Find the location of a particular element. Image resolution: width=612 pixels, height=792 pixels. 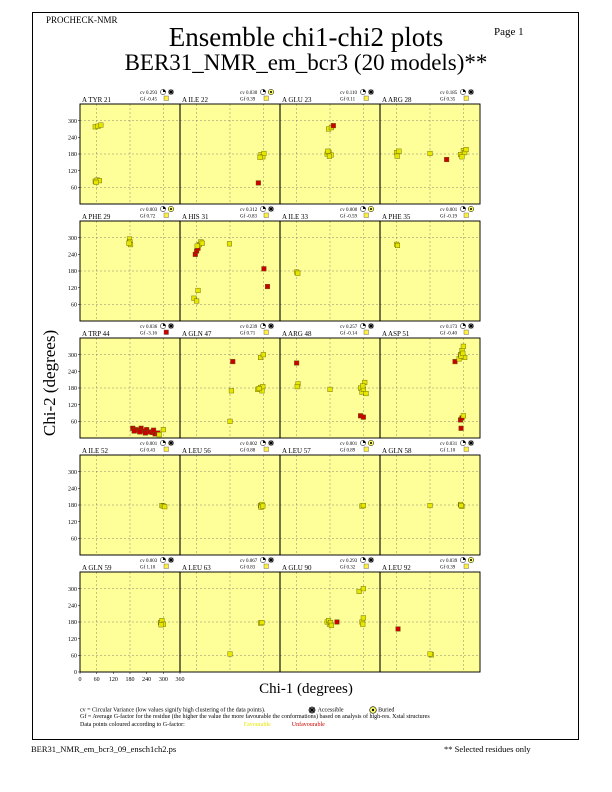

legend-buried: Buried is located at coordinates (386, 710).